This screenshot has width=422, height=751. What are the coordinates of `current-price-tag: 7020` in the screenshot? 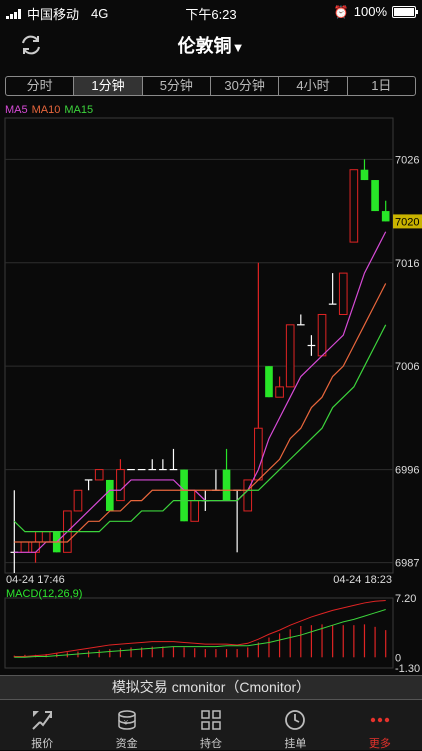 It's located at (407, 221).